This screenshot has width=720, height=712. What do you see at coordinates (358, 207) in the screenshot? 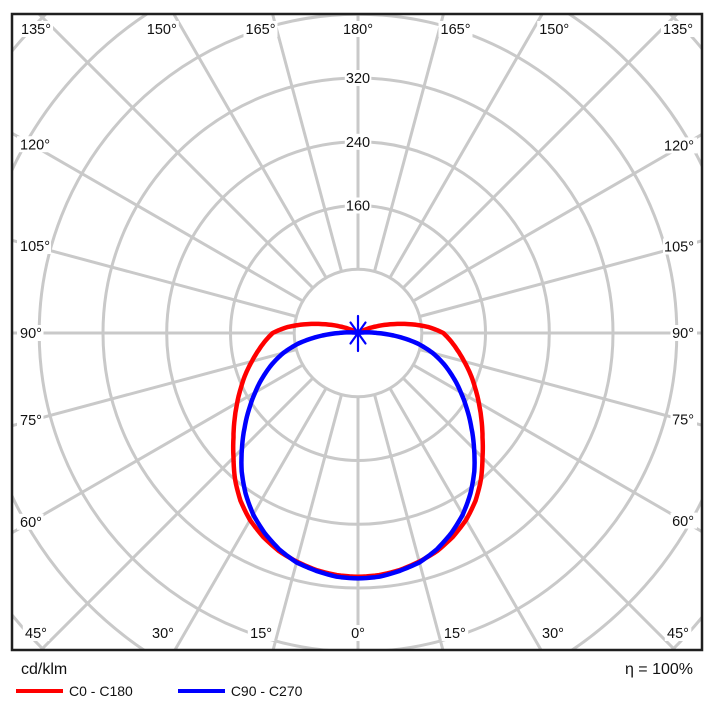
I see `svg-text: 160` at bounding box center [358, 207].